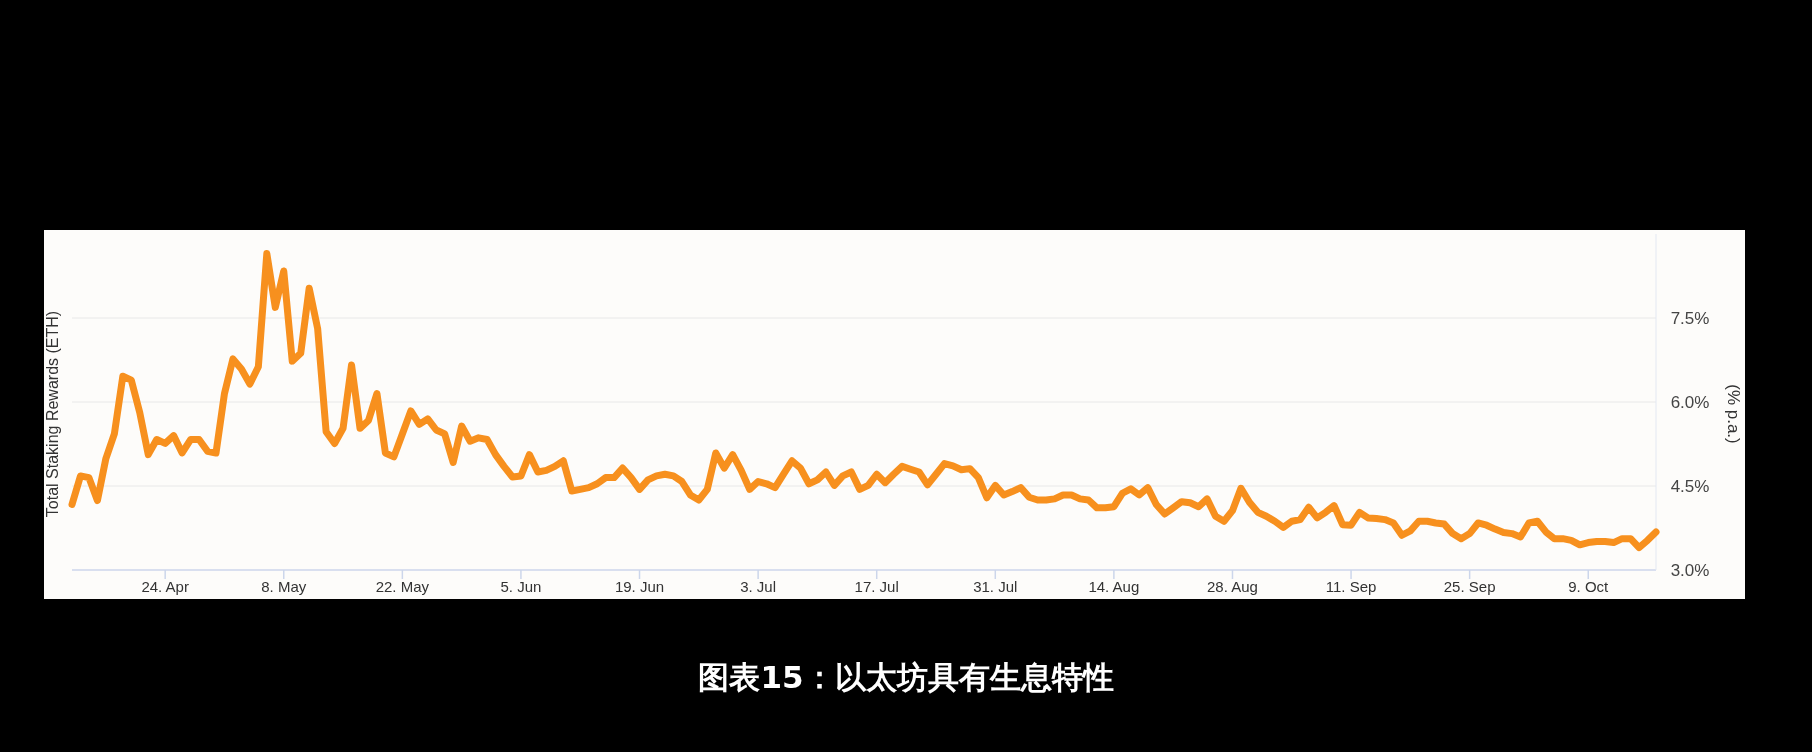  What do you see at coordinates (876, 586) in the screenshot?
I see `x-tick-label: 17. Jul` at bounding box center [876, 586].